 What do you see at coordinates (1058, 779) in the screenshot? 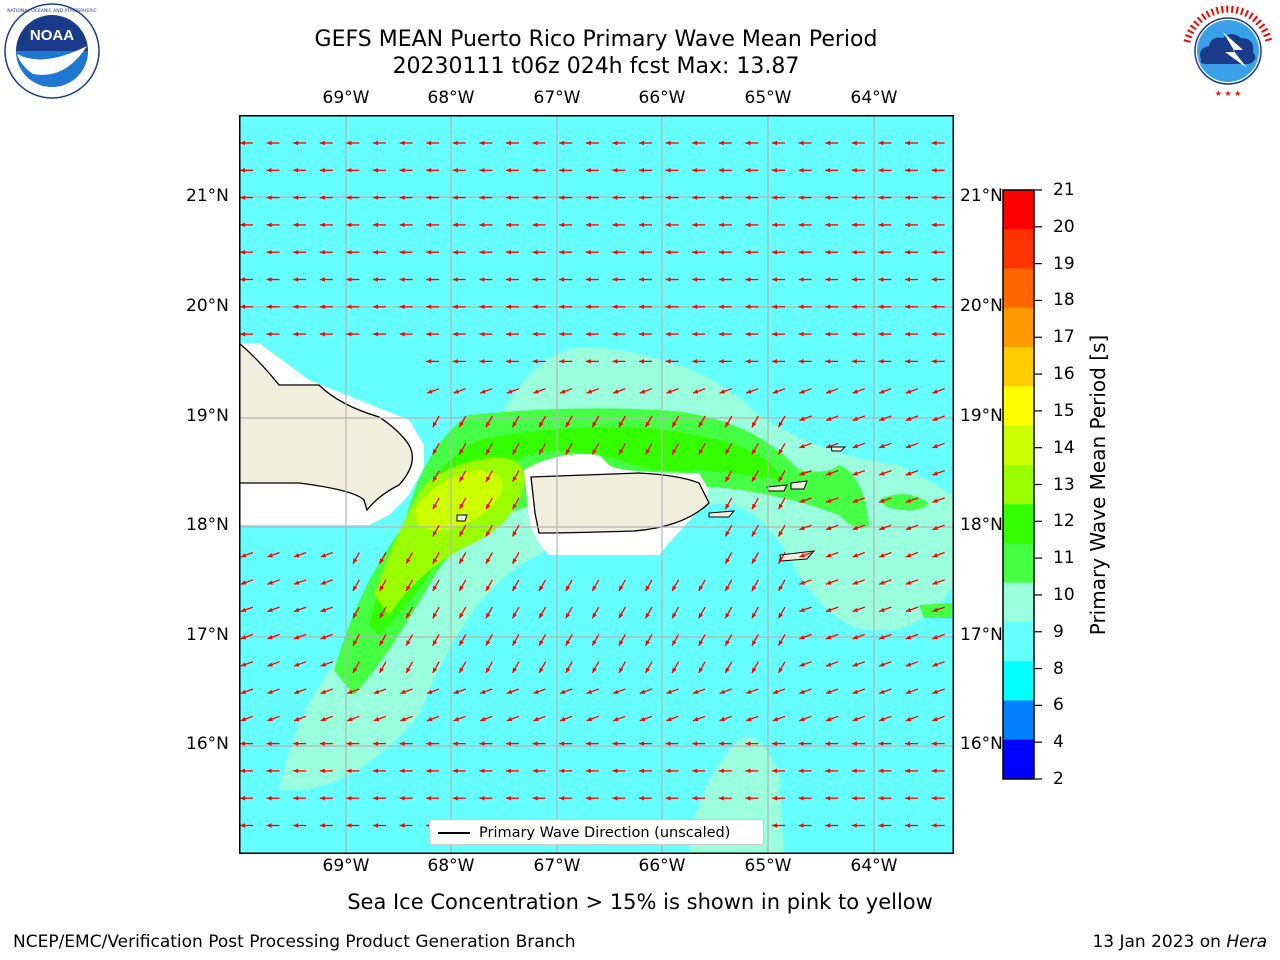
I see `colorbar-tick-label: 2` at bounding box center [1058, 779].